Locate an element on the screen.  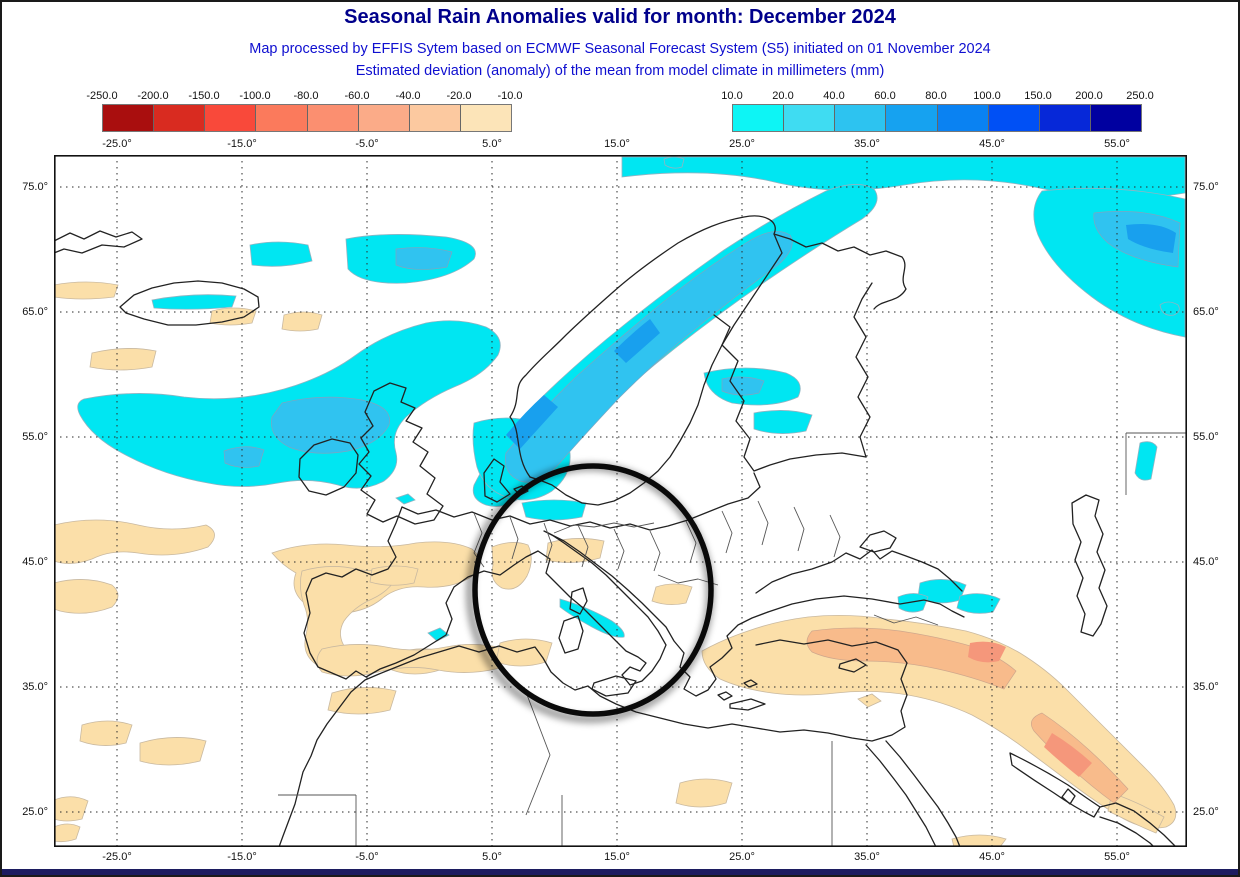
lon-tick-label-top: 45.0° is located at coordinates (992, 144).